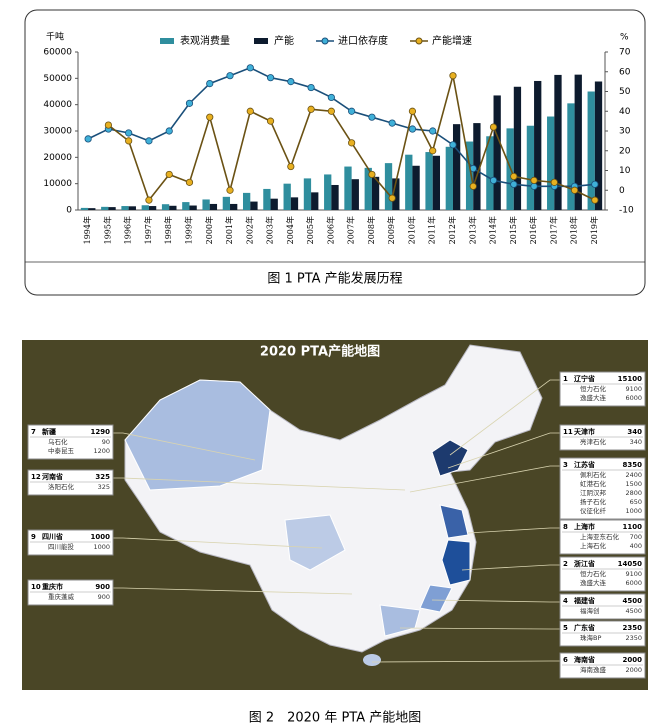  Describe the element at coordinates (168, 230) in the screenshot. I see `x-tick-label: 1998年` at that location.